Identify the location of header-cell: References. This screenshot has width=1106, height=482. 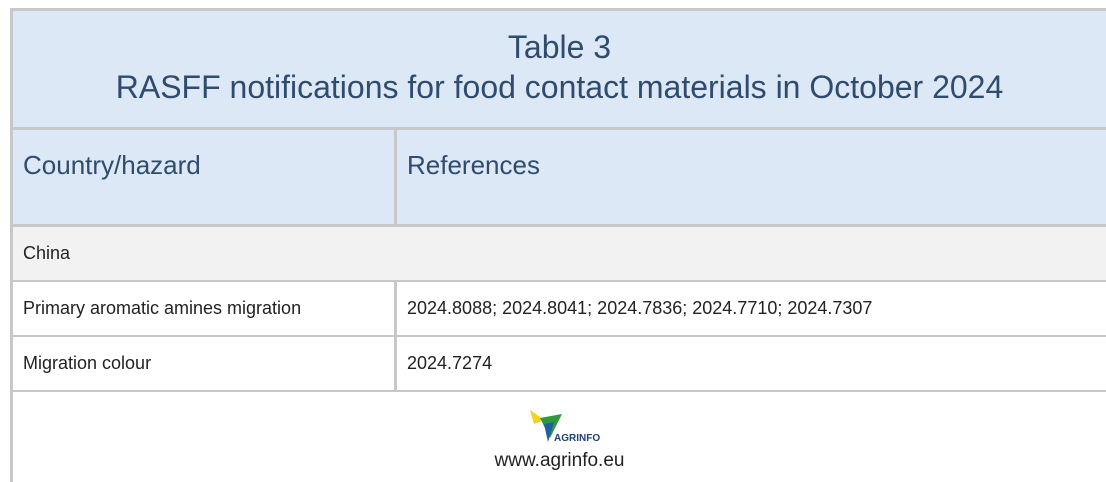
(473, 165).